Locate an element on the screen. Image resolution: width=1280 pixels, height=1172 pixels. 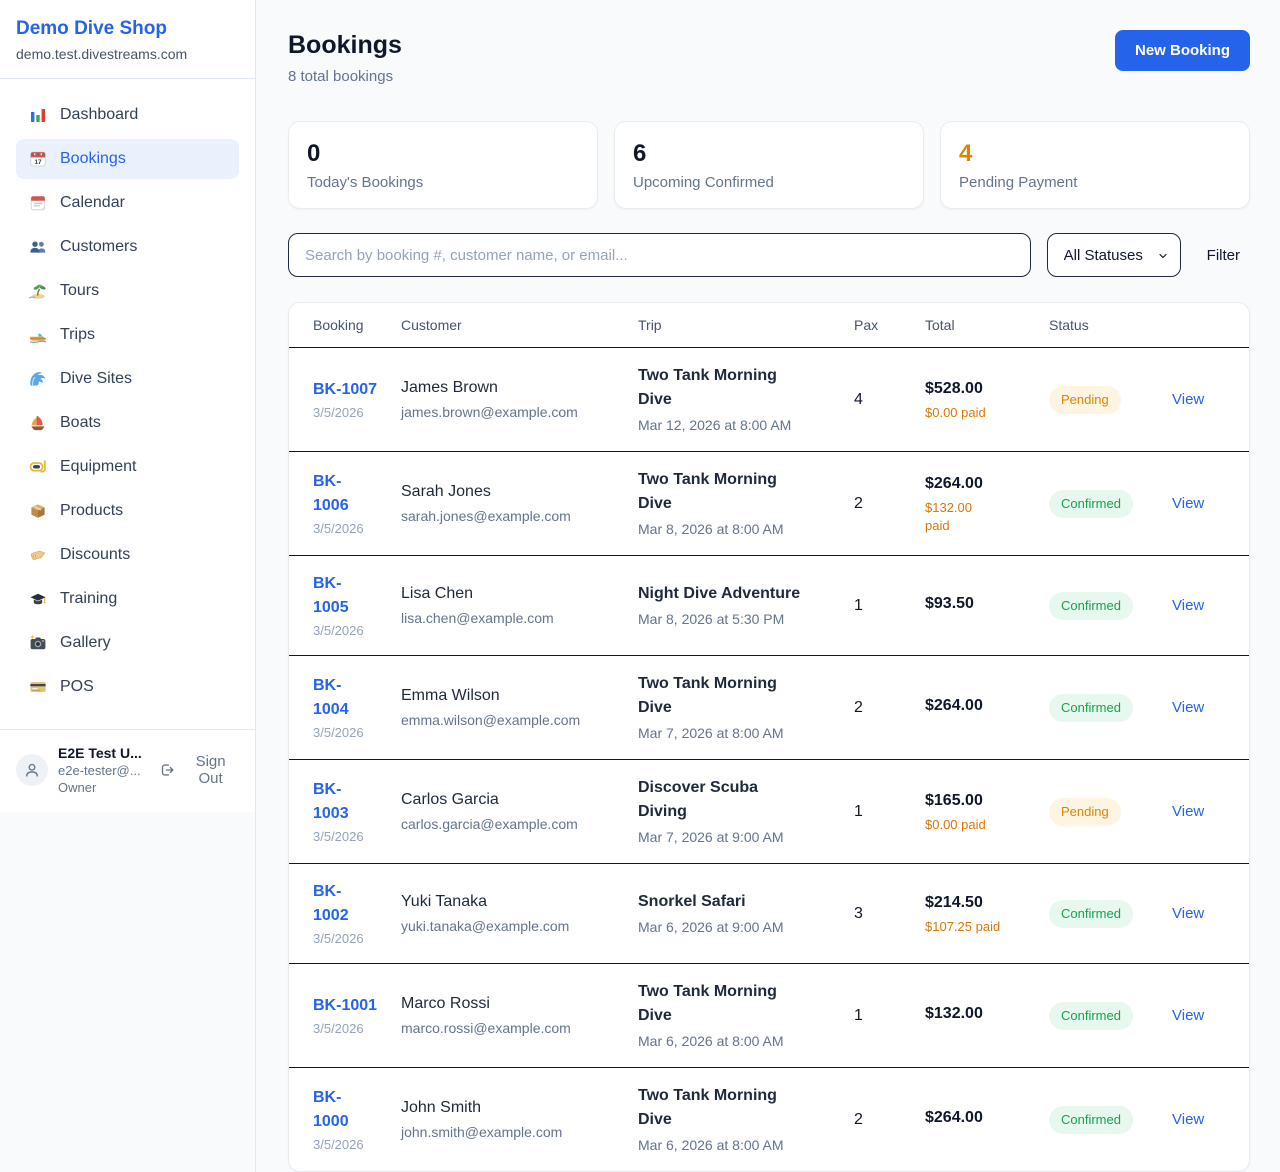
sidebar-item-products: Products is located at coordinates (127, 511).